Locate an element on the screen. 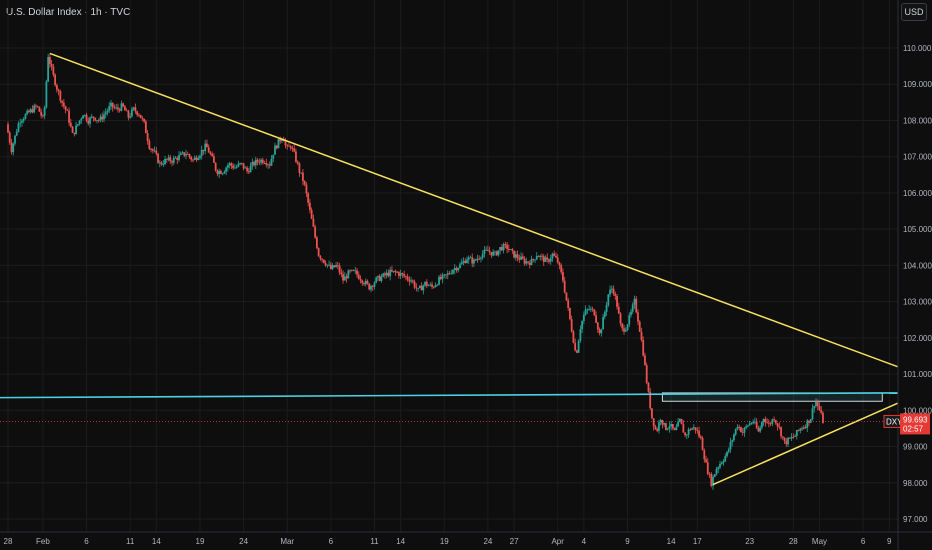  price-tick-label: 101.000 is located at coordinates (917, 374).